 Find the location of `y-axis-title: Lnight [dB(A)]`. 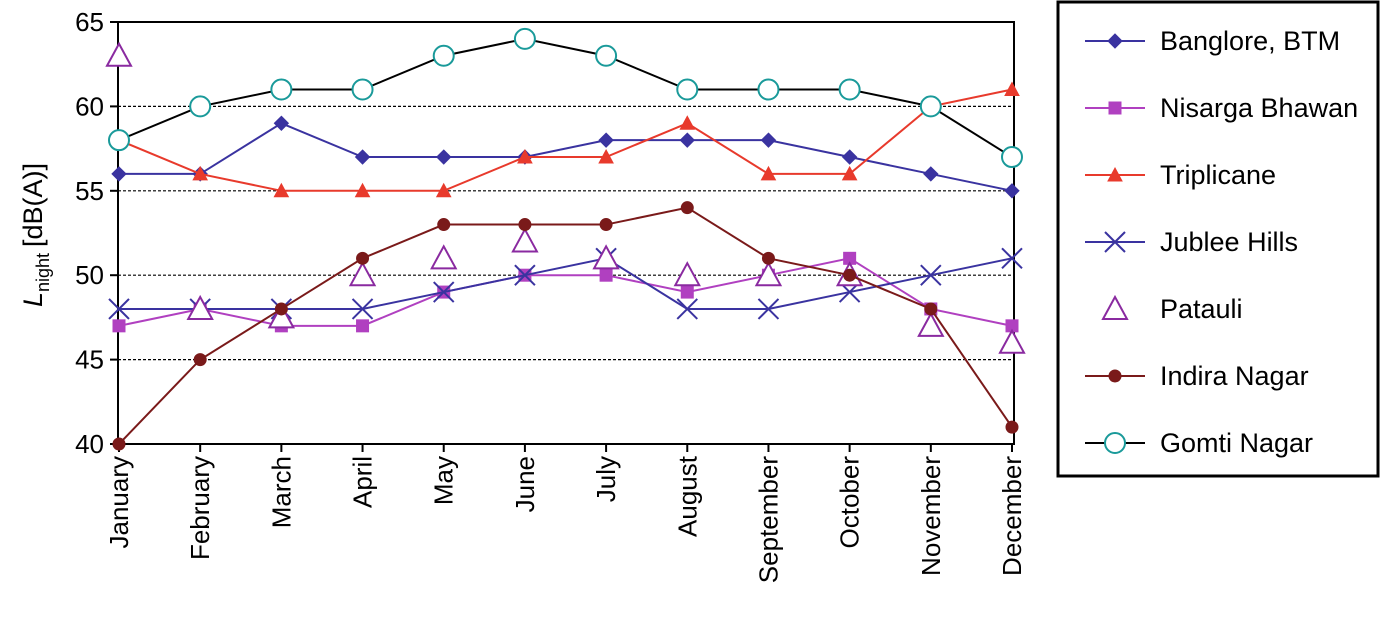

y-axis-title: Lnight [dB(A)] is located at coordinates (35, 235).